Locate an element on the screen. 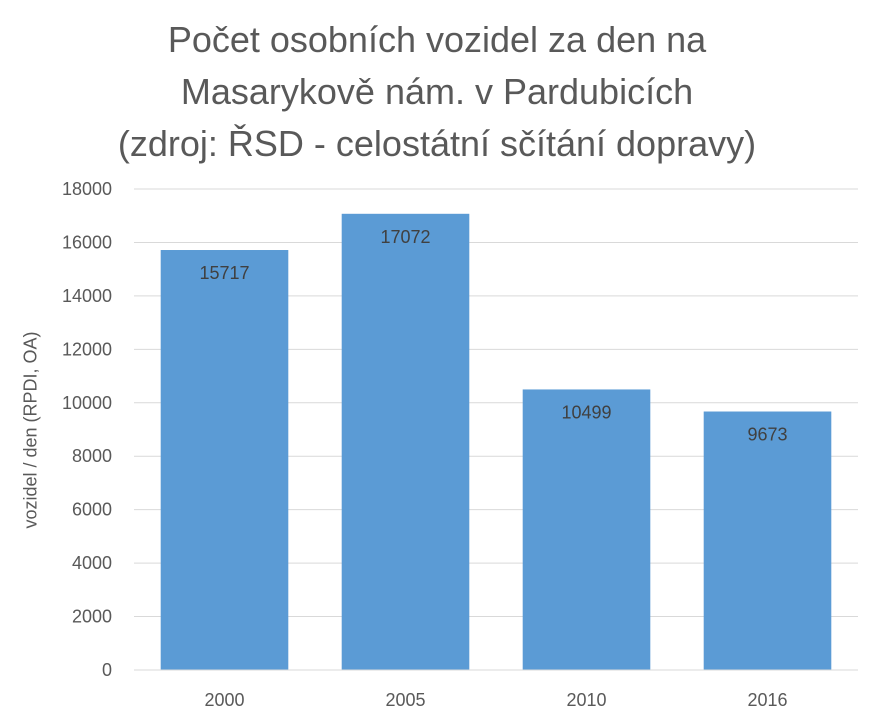 The width and height of the screenshot is (874, 724). y-tick-label: 0 is located at coordinates (107, 670).